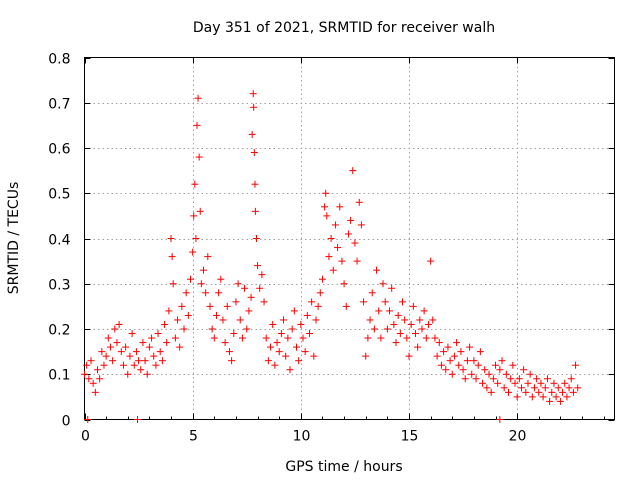 The width and height of the screenshot is (640, 480). I want to click on y-tick-label: 0.1, so click(59, 376).